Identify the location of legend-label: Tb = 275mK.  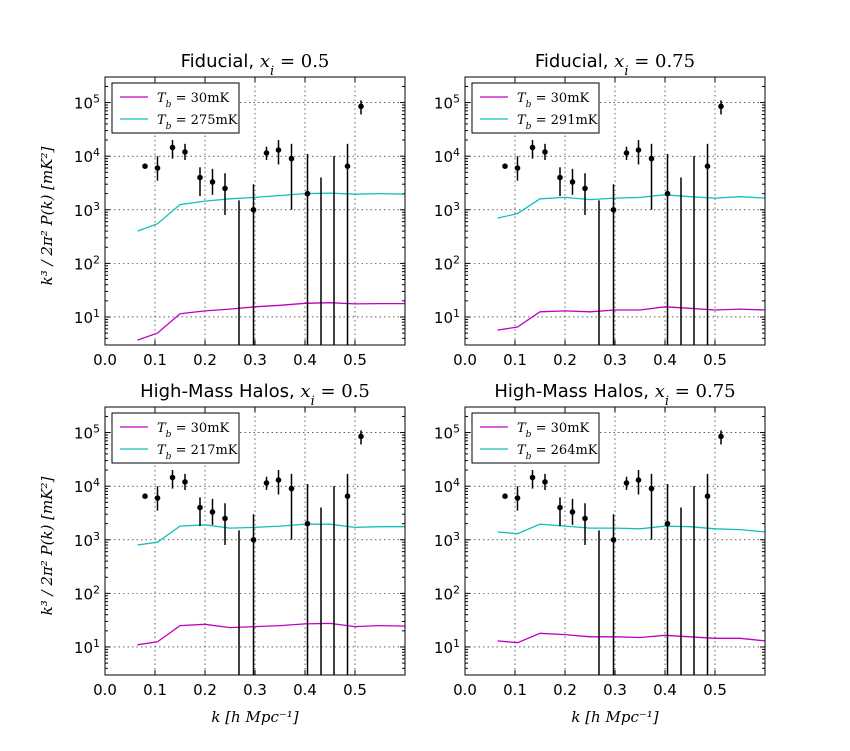
(197, 122).